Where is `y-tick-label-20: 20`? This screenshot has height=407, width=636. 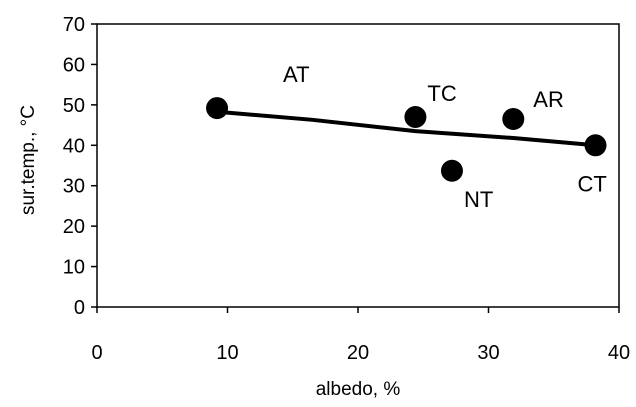 y-tick-label-20: 20 is located at coordinates (74, 227).